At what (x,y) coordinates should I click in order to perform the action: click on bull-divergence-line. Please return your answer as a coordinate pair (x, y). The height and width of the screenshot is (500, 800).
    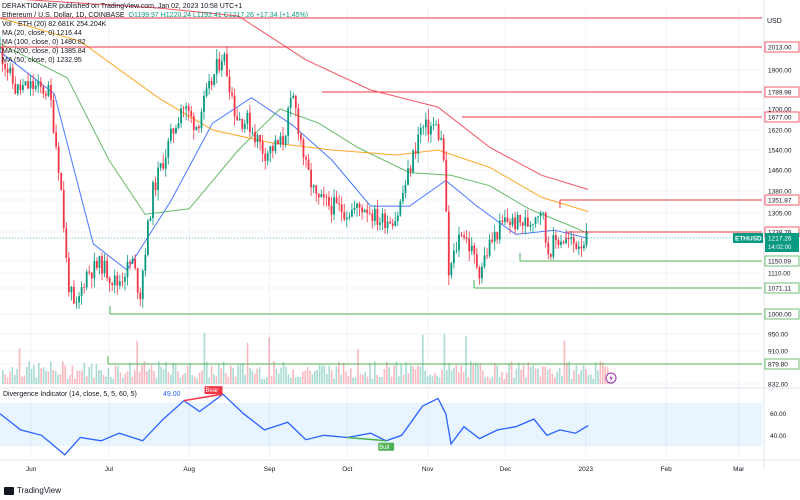
    Looking at the image, I should click on (367, 439).